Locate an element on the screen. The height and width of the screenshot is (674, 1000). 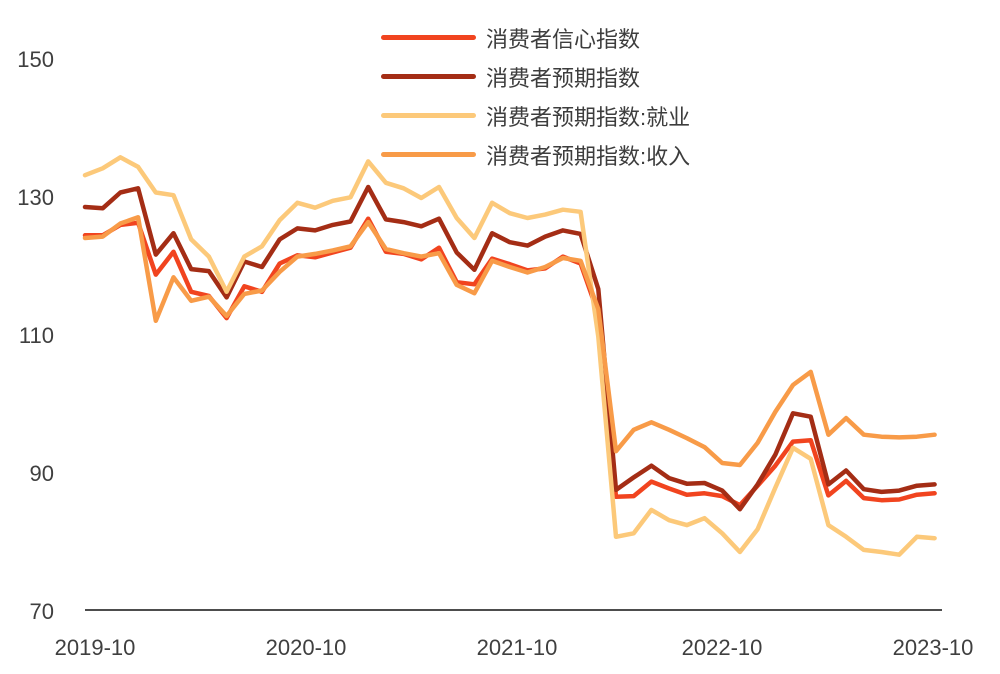
legend: 消费者信心指数 消费者预期指数 消费者预期指数:就业 消费者预期指数:收入 is located at coordinates (535, 100).